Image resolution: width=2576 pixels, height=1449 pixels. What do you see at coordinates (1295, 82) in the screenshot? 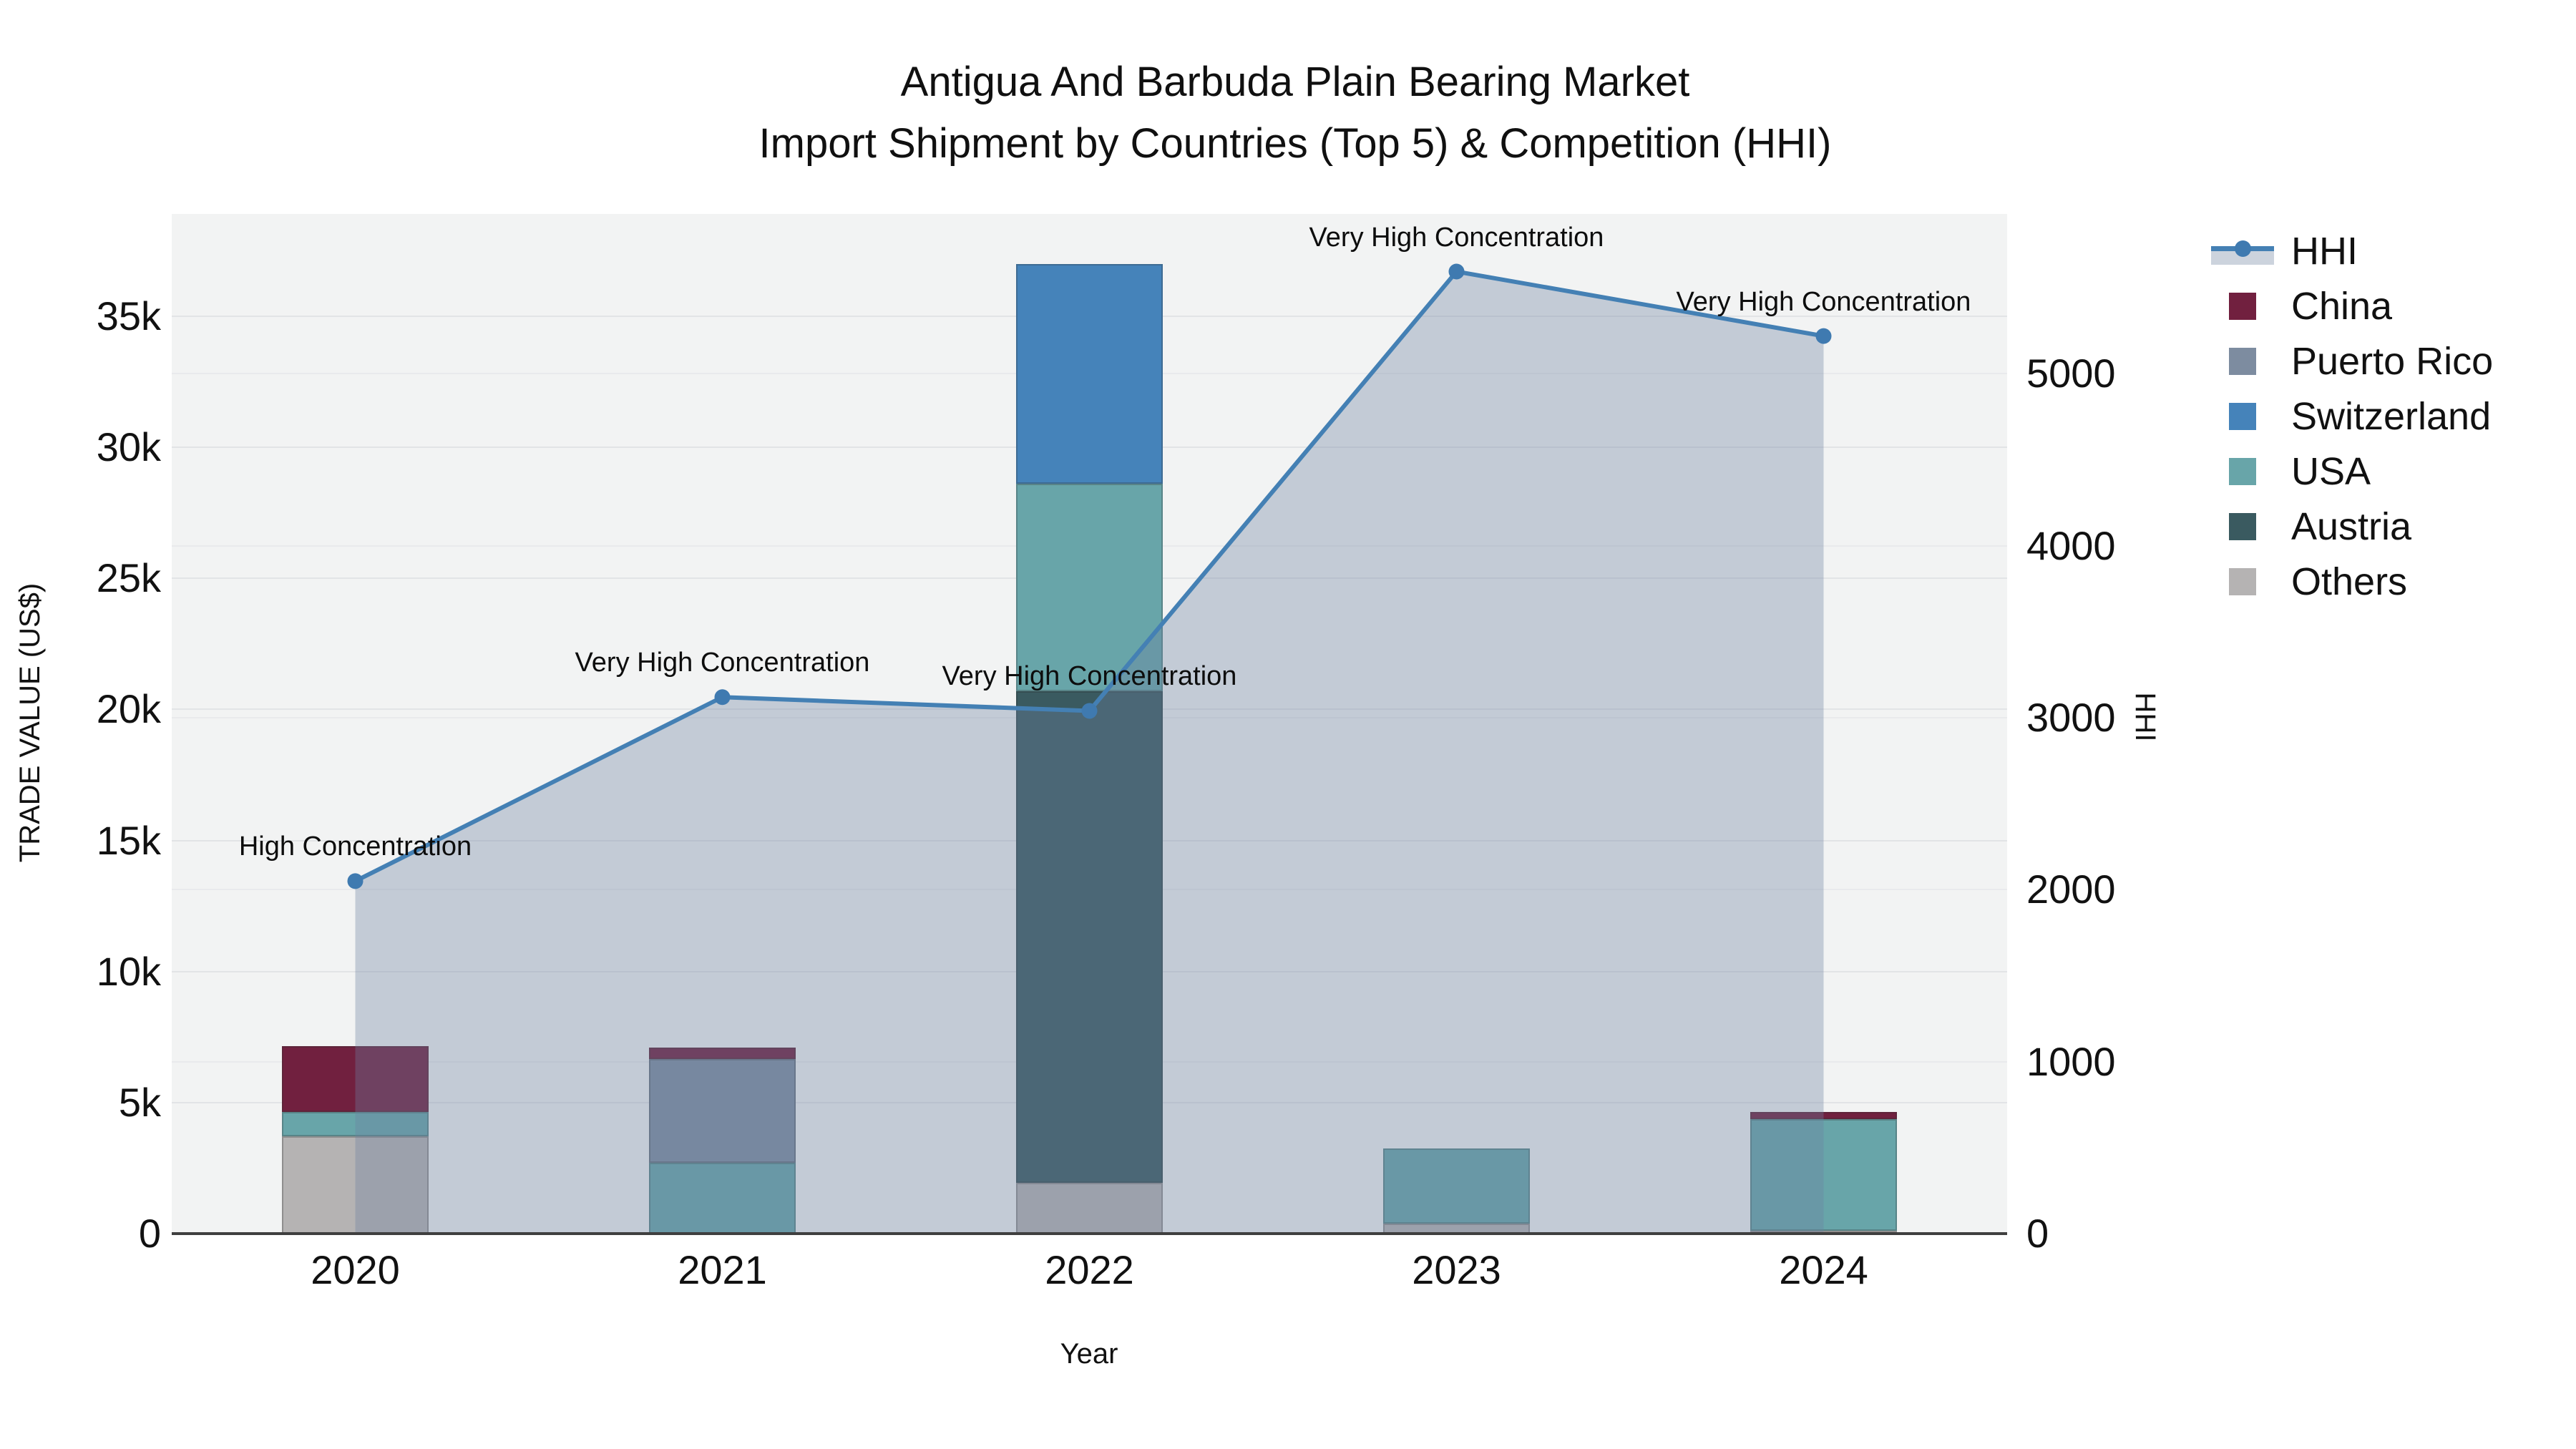
I see `chart-title-line1: Antigua And Barbuda Plain Bearing Market` at bounding box center [1295, 82].